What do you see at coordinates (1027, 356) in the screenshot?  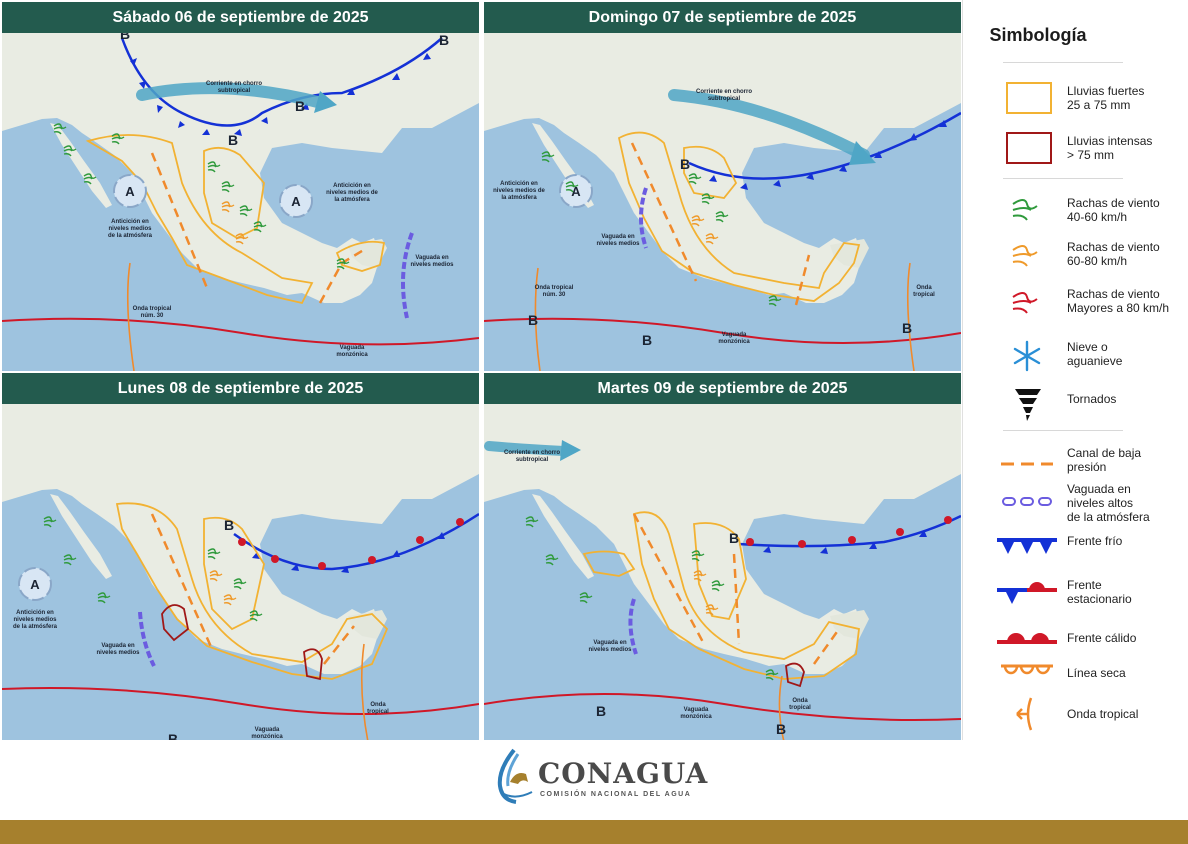 I see `snowflake-icon` at bounding box center [1027, 356].